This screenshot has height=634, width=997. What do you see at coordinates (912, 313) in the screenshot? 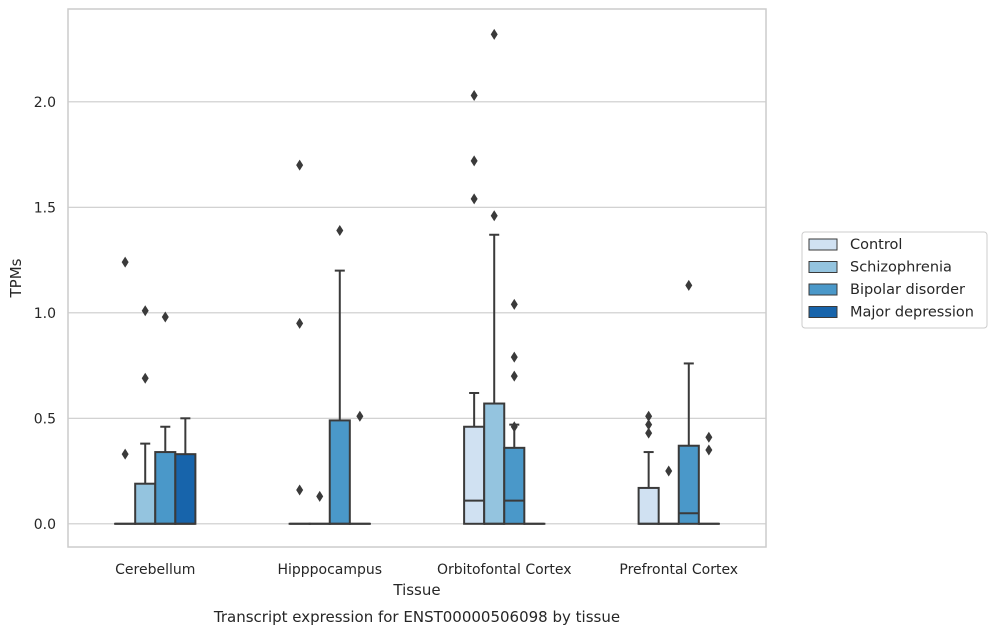
I see `legend-label: Major depression` at bounding box center [912, 313].